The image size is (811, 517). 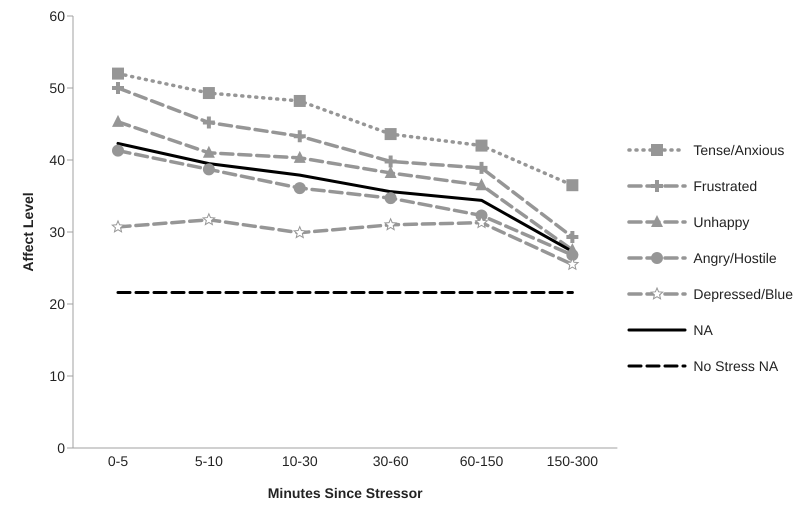 What do you see at coordinates (390, 460) in the screenshot?
I see `x-tick-label: 30-60` at bounding box center [390, 460].